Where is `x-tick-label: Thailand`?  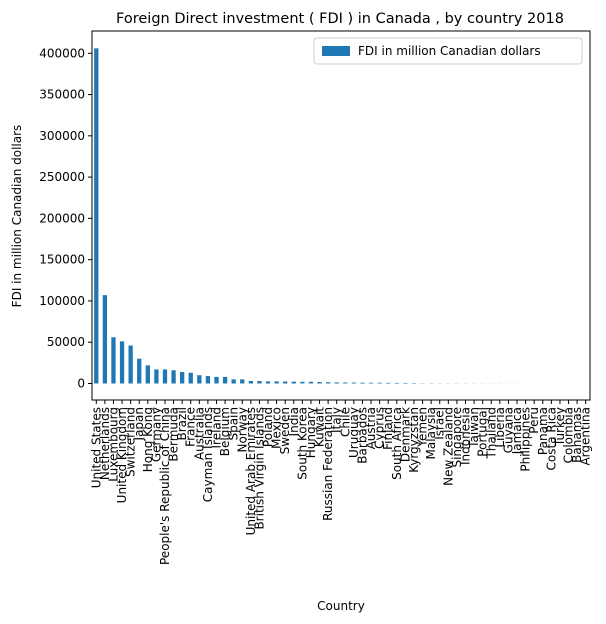
x-tick-label: Thailand is located at coordinates (491, 433).